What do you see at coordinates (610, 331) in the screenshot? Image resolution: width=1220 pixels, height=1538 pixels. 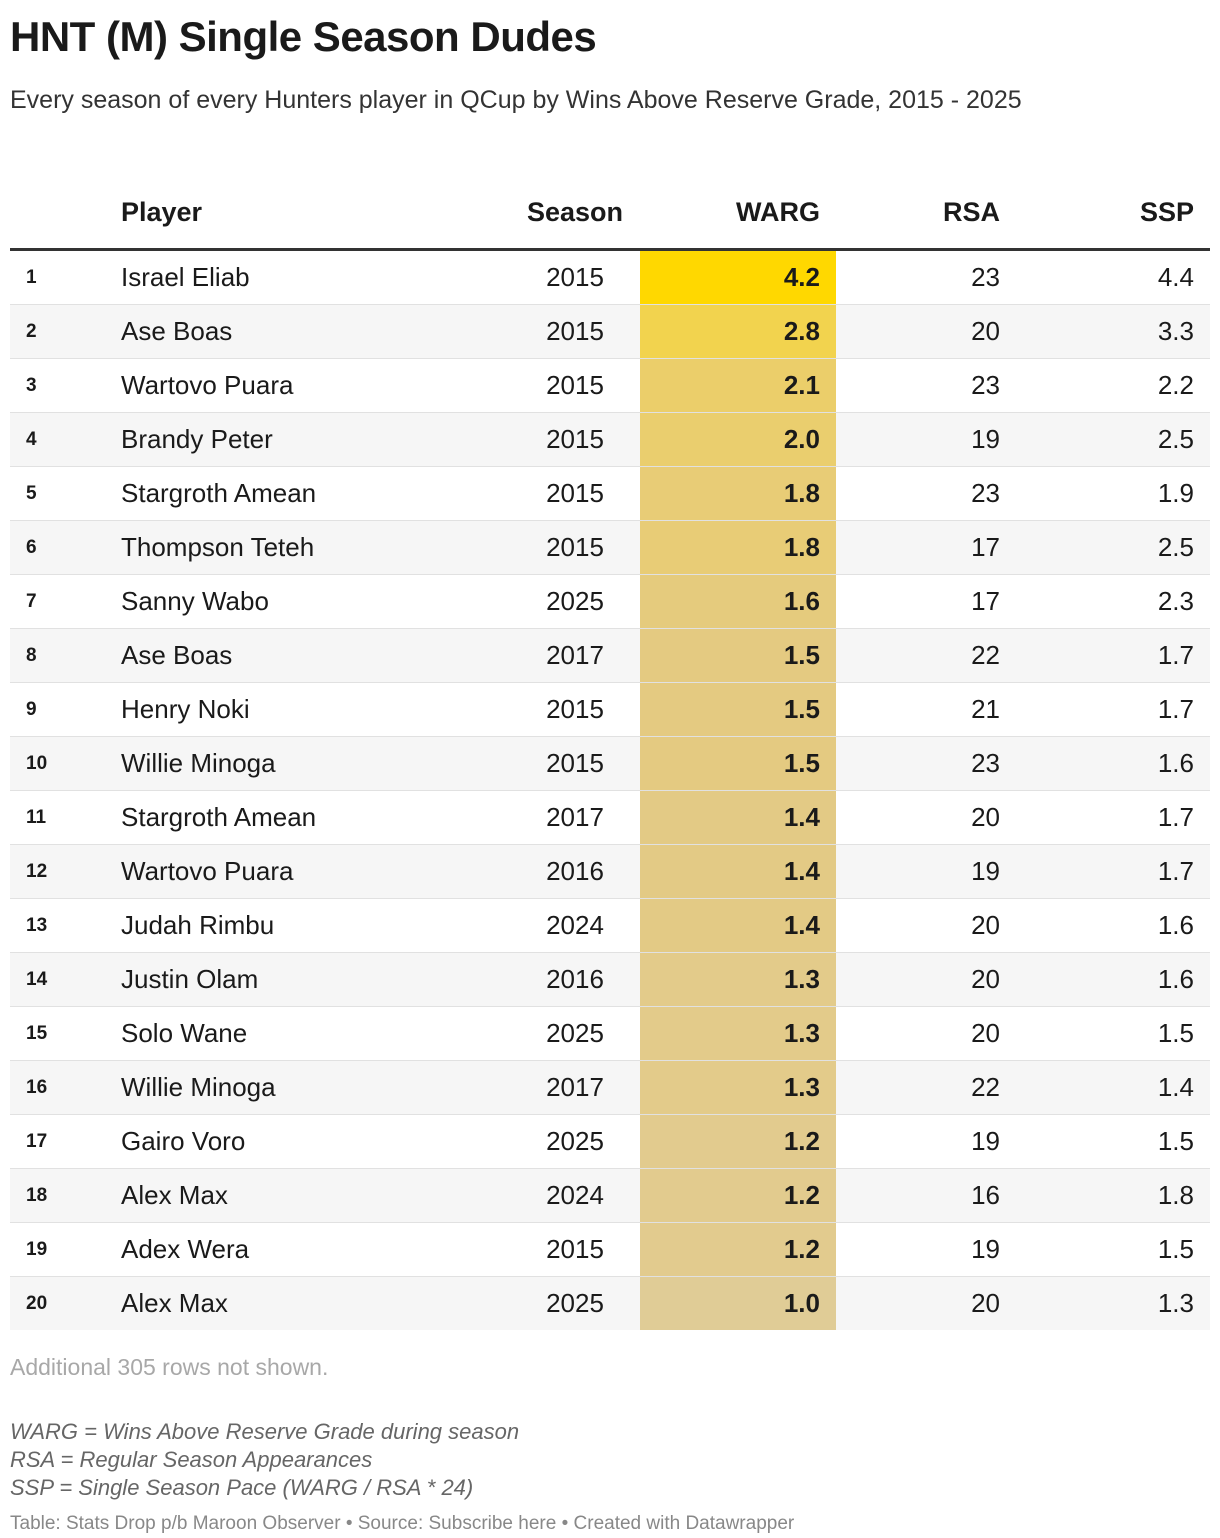 I see `table-row: 2 Ase Boas 2015 2.8 20 3.3` at bounding box center [610, 331].